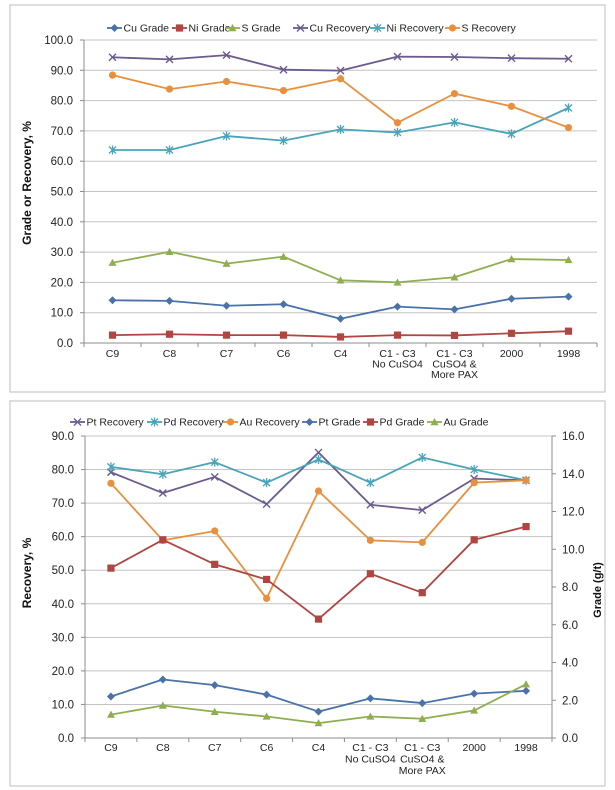 This screenshot has height=790, width=615. What do you see at coordinates (340, 423) in the screenshot?
I see `legend-label: Pt Grade` at bounding box center [340, 423].